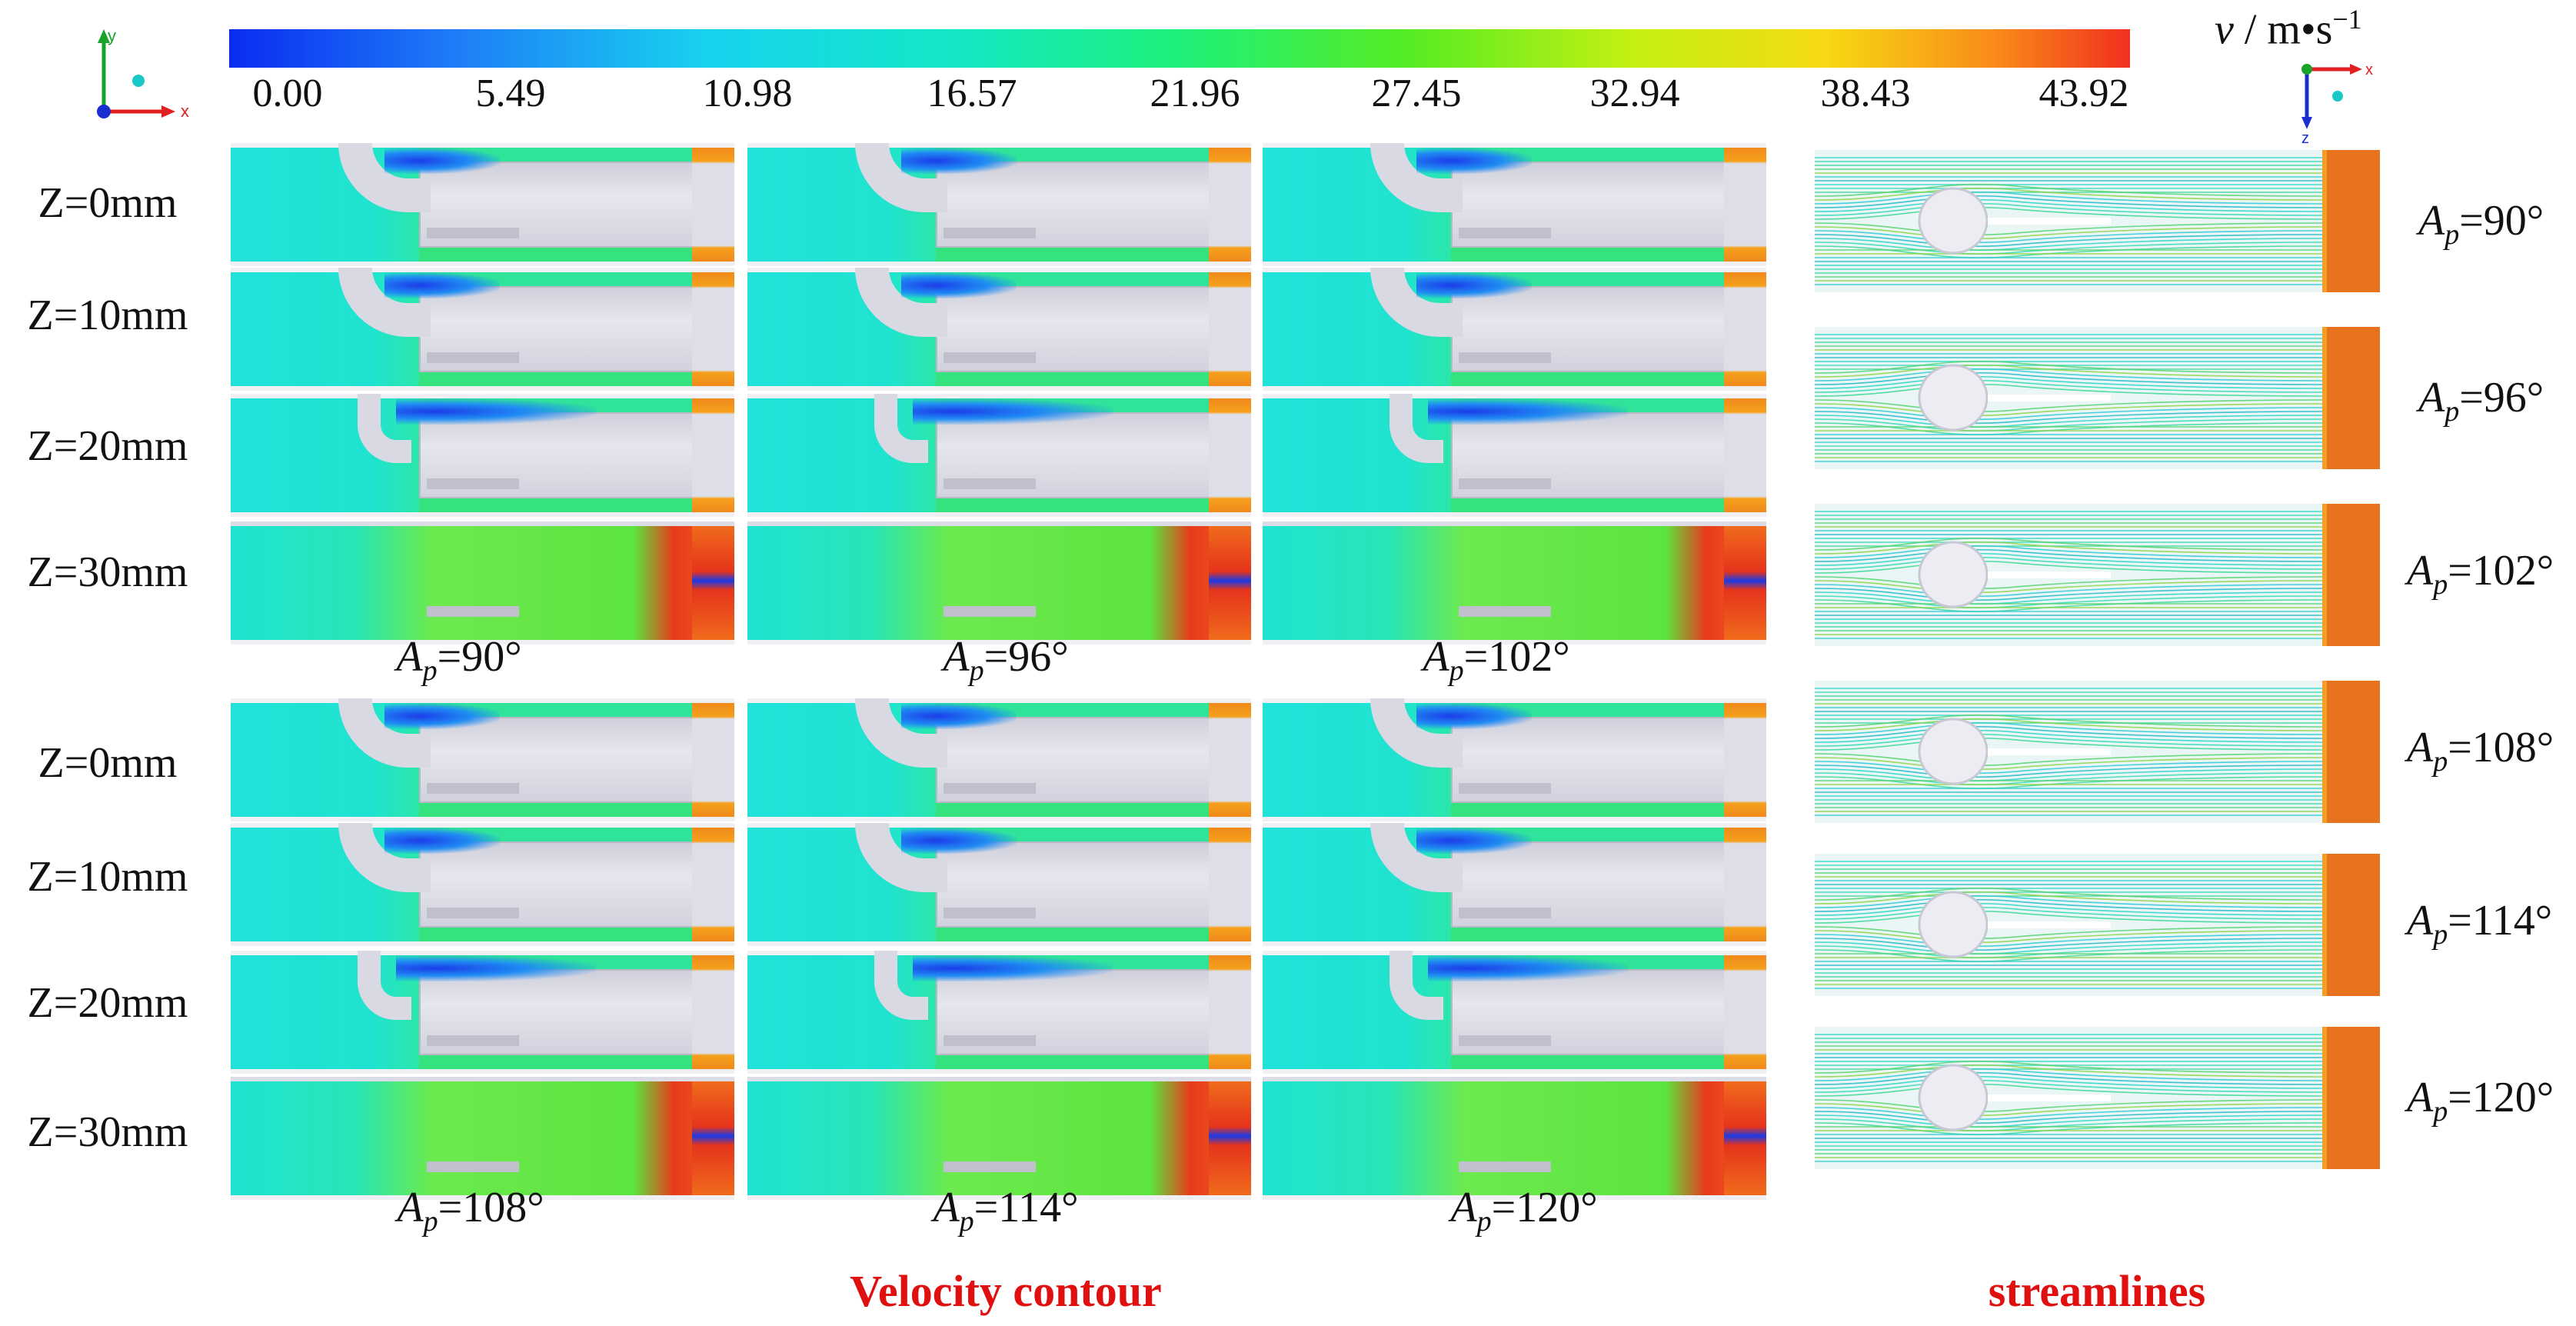 The height and width of the screenshot is (1326, 2576). Describe the element at coordinates (112, 36) in the screenshot. I see `svg-text: y` at that location.